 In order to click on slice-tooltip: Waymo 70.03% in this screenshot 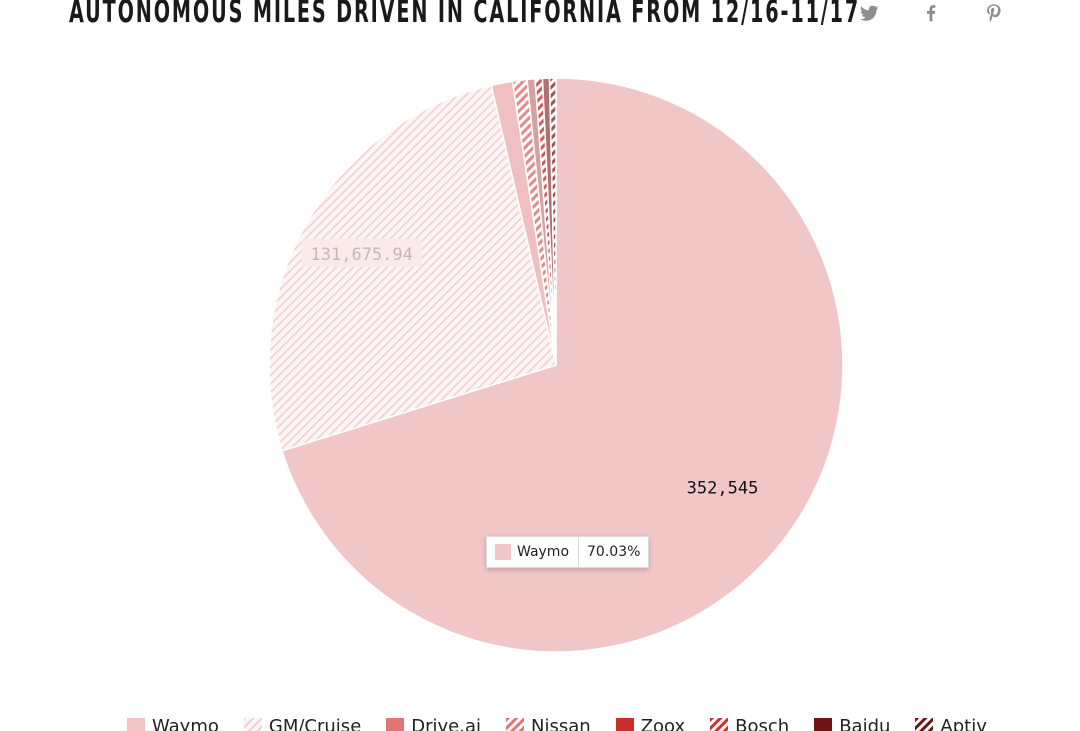, I will do `click(568, 552)`.